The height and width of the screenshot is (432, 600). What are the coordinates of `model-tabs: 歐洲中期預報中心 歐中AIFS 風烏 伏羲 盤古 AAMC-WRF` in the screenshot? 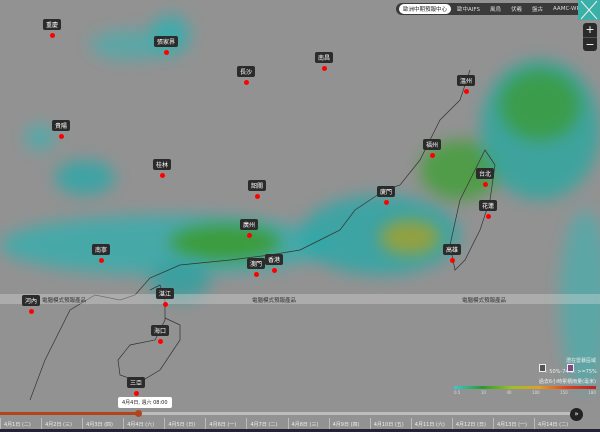 It's located at (493, 9).